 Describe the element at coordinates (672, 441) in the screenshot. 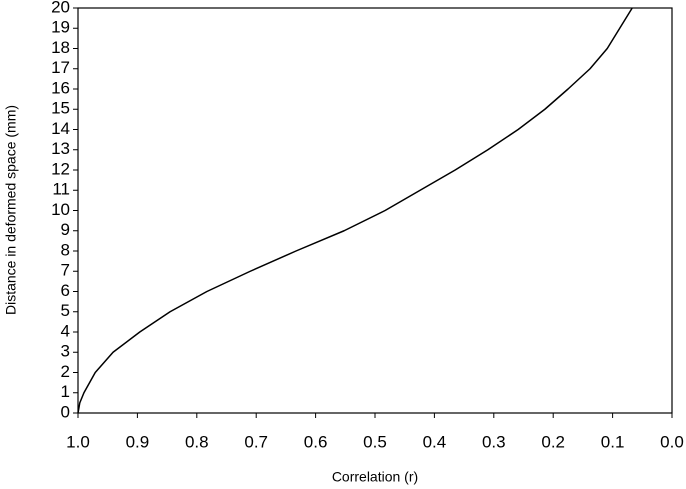

I see `x-tick-label: 0.0` at that location.